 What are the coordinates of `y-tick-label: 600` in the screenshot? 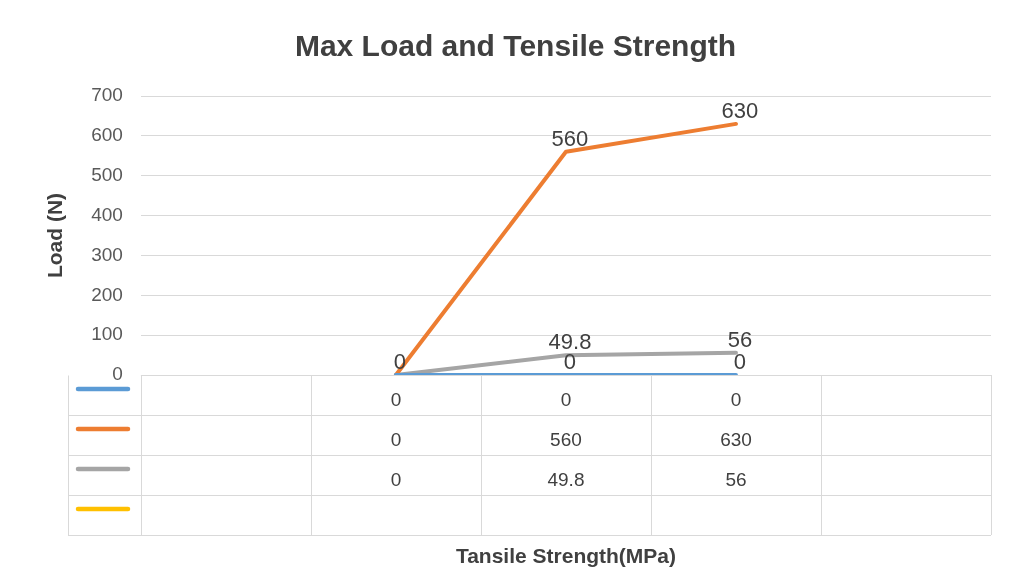 It's located at (107, 135).